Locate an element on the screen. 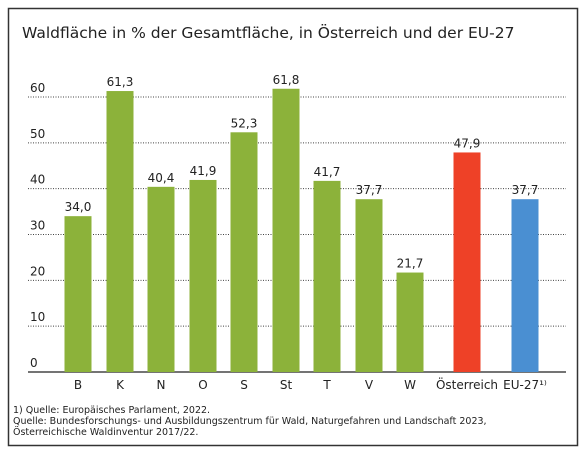  y-tick-label: 60 is located at coordinates (37, 88).